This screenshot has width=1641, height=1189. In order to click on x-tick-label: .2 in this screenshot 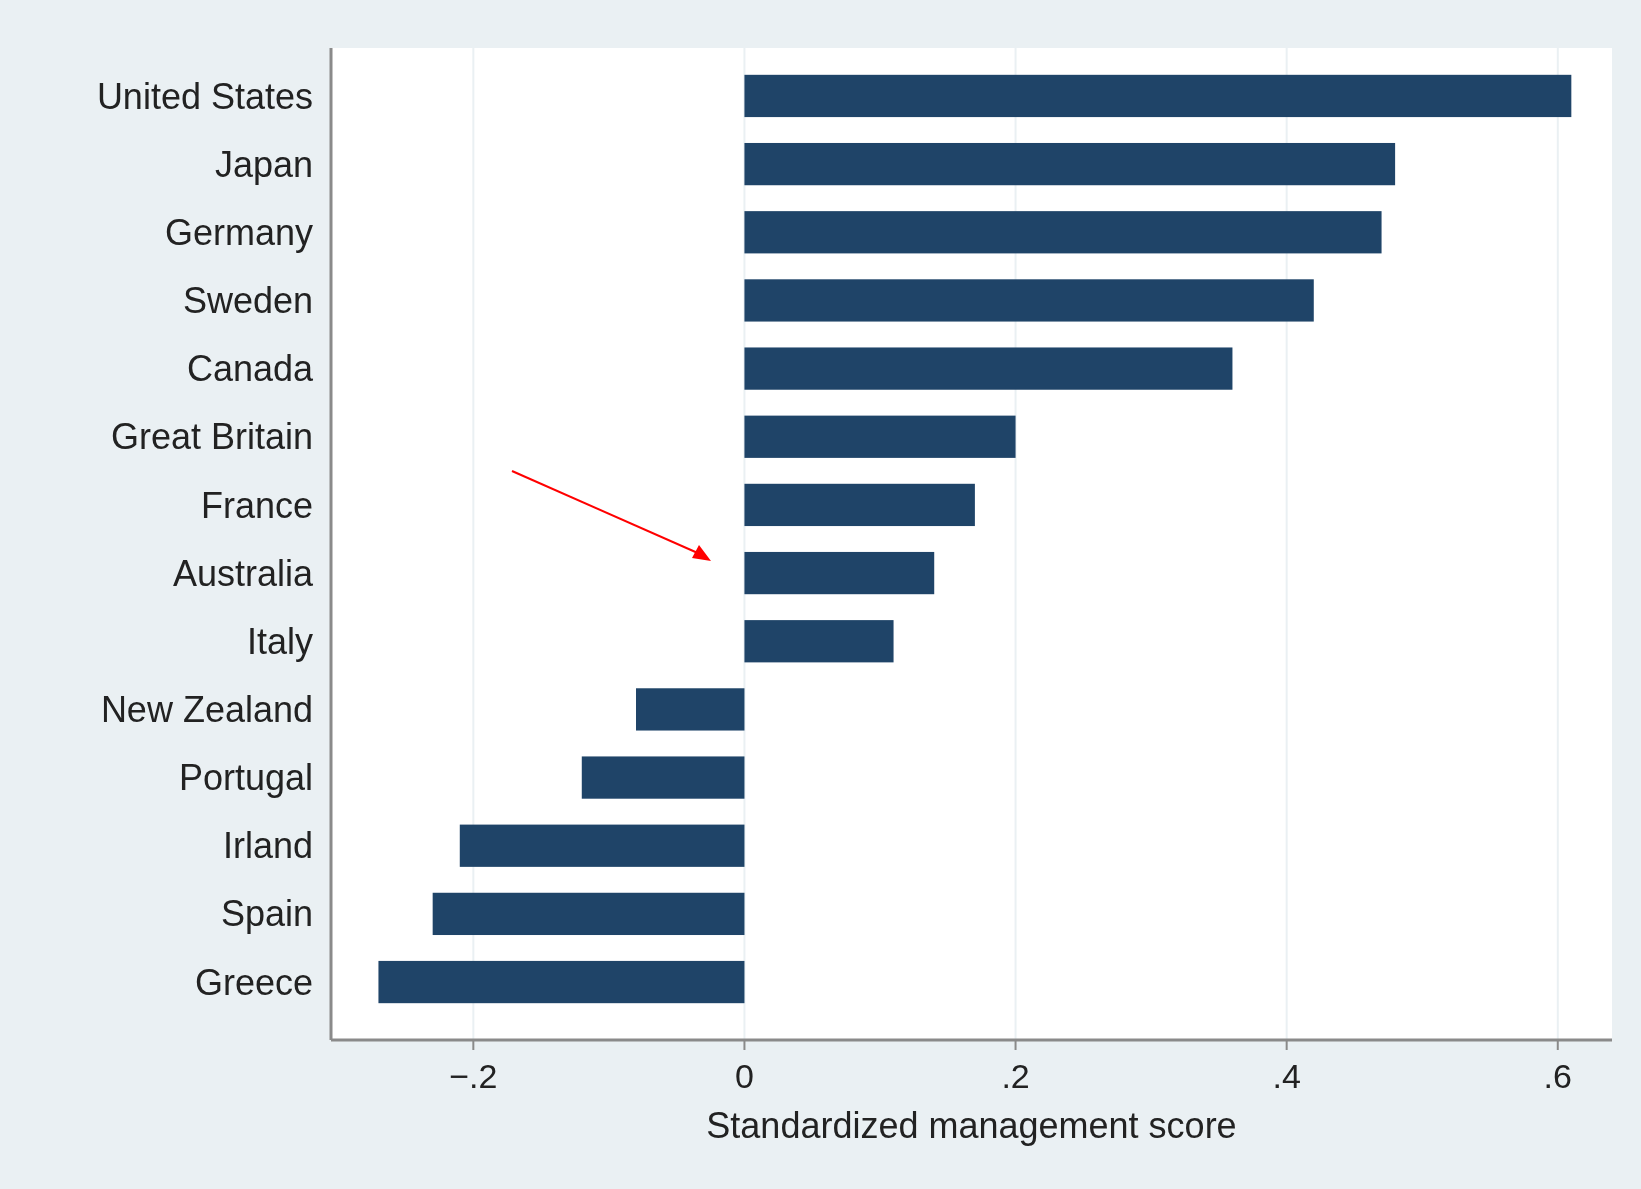, I will do `click(1015, 1076)`.